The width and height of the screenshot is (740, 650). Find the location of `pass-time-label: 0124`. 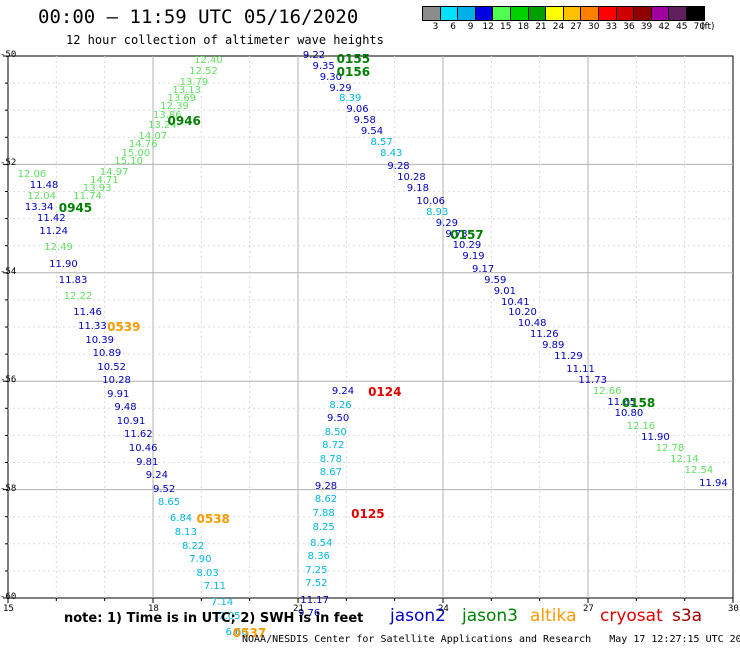

pass-time-label: 0124 is located at coordinates (385, 392).